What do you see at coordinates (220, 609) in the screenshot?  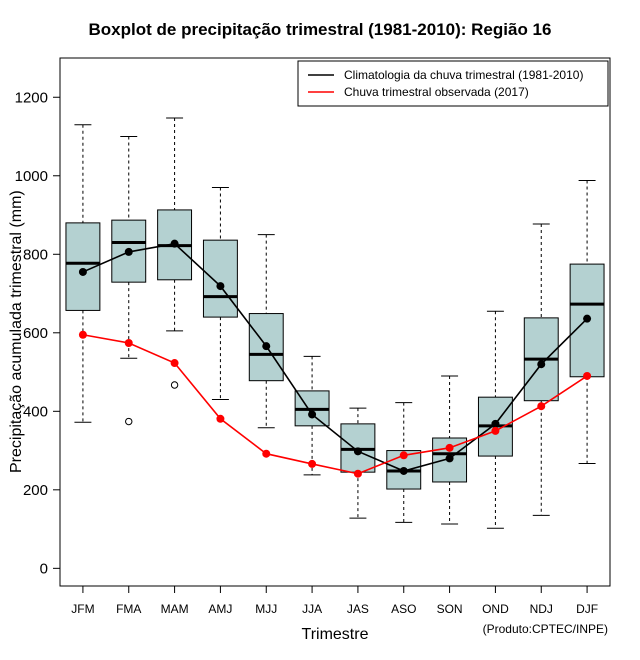 I see `x-tick-label: AMJ` at bounding box center [220, 609].